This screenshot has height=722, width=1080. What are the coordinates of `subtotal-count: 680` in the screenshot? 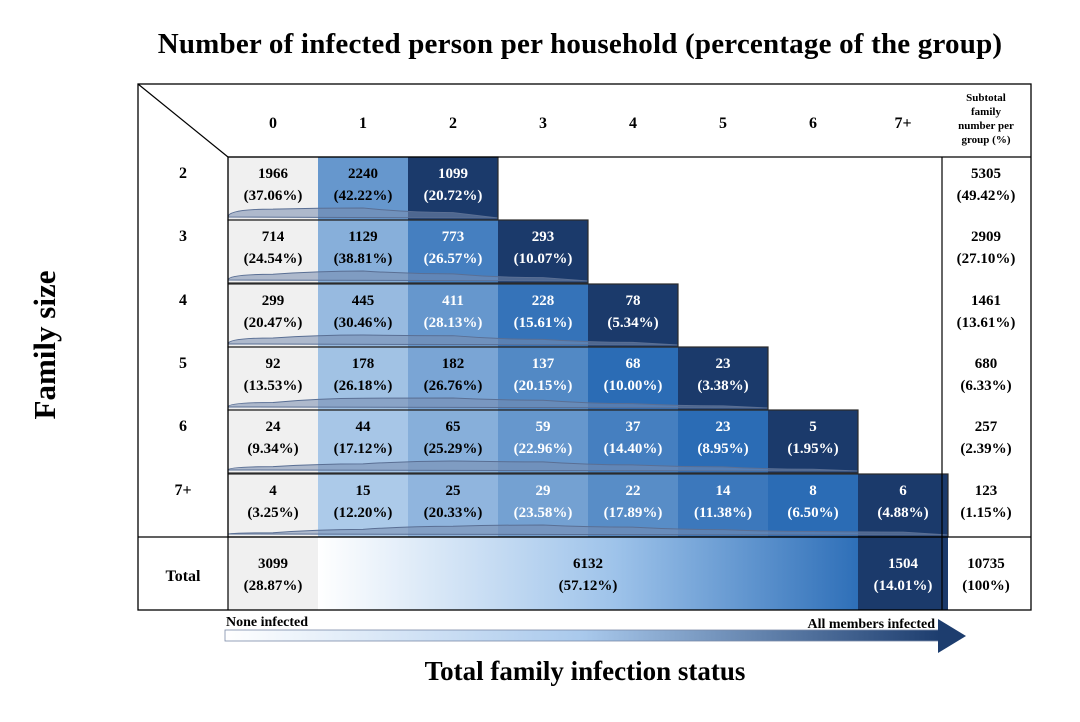 It's located at (986, 364).